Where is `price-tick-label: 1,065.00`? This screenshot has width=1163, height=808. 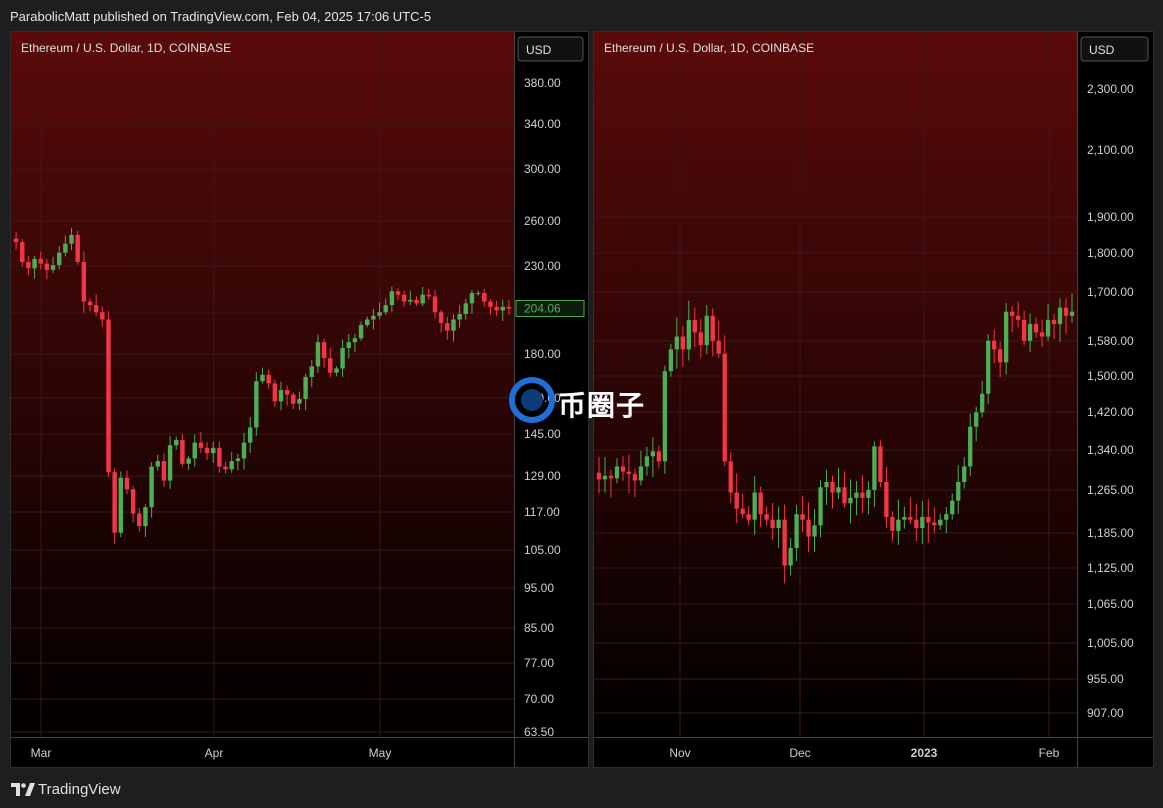 price-tick-label: 1,065.00 is located at coordinates (1110, 604).